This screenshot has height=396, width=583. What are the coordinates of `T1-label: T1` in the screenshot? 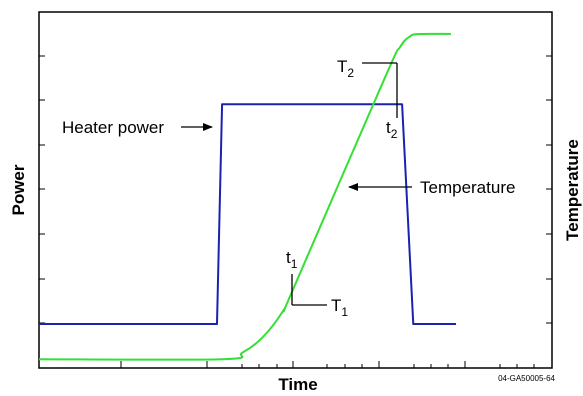 It's located at (339, 307).